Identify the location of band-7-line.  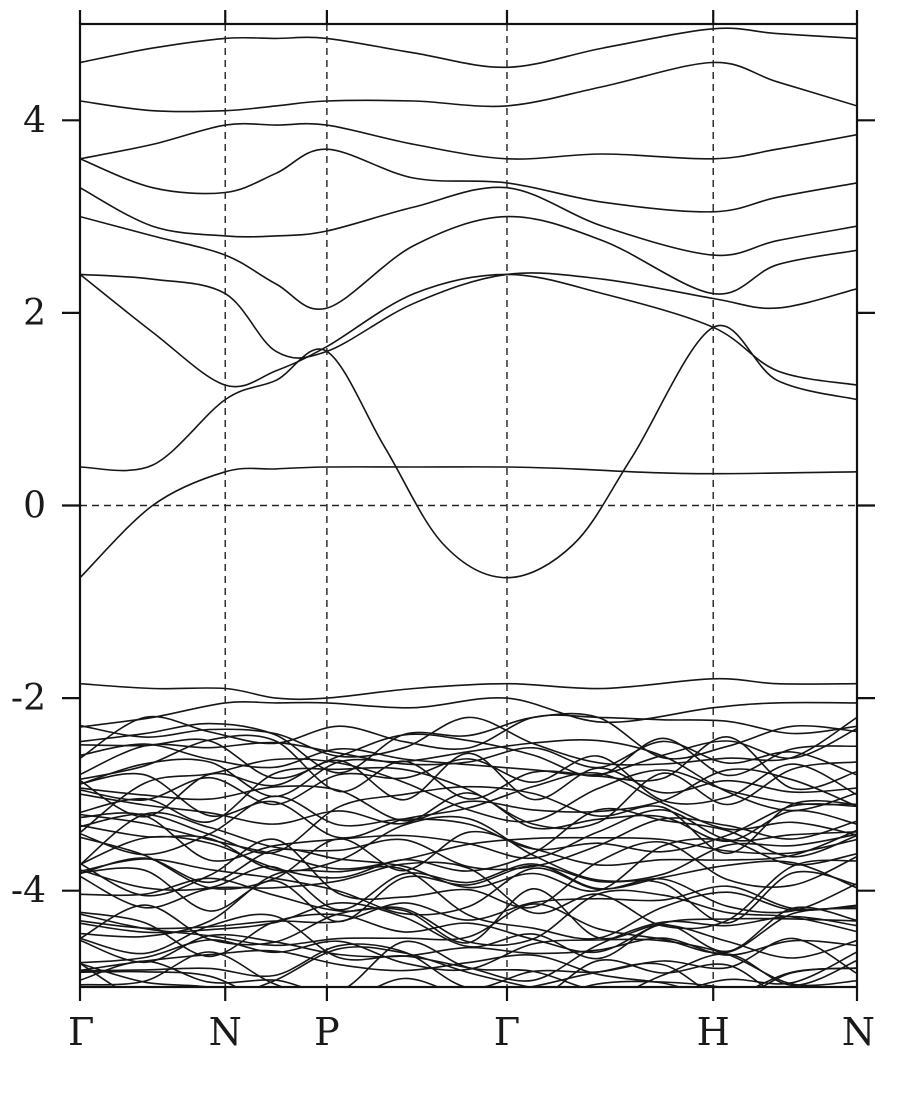
(468, 180).